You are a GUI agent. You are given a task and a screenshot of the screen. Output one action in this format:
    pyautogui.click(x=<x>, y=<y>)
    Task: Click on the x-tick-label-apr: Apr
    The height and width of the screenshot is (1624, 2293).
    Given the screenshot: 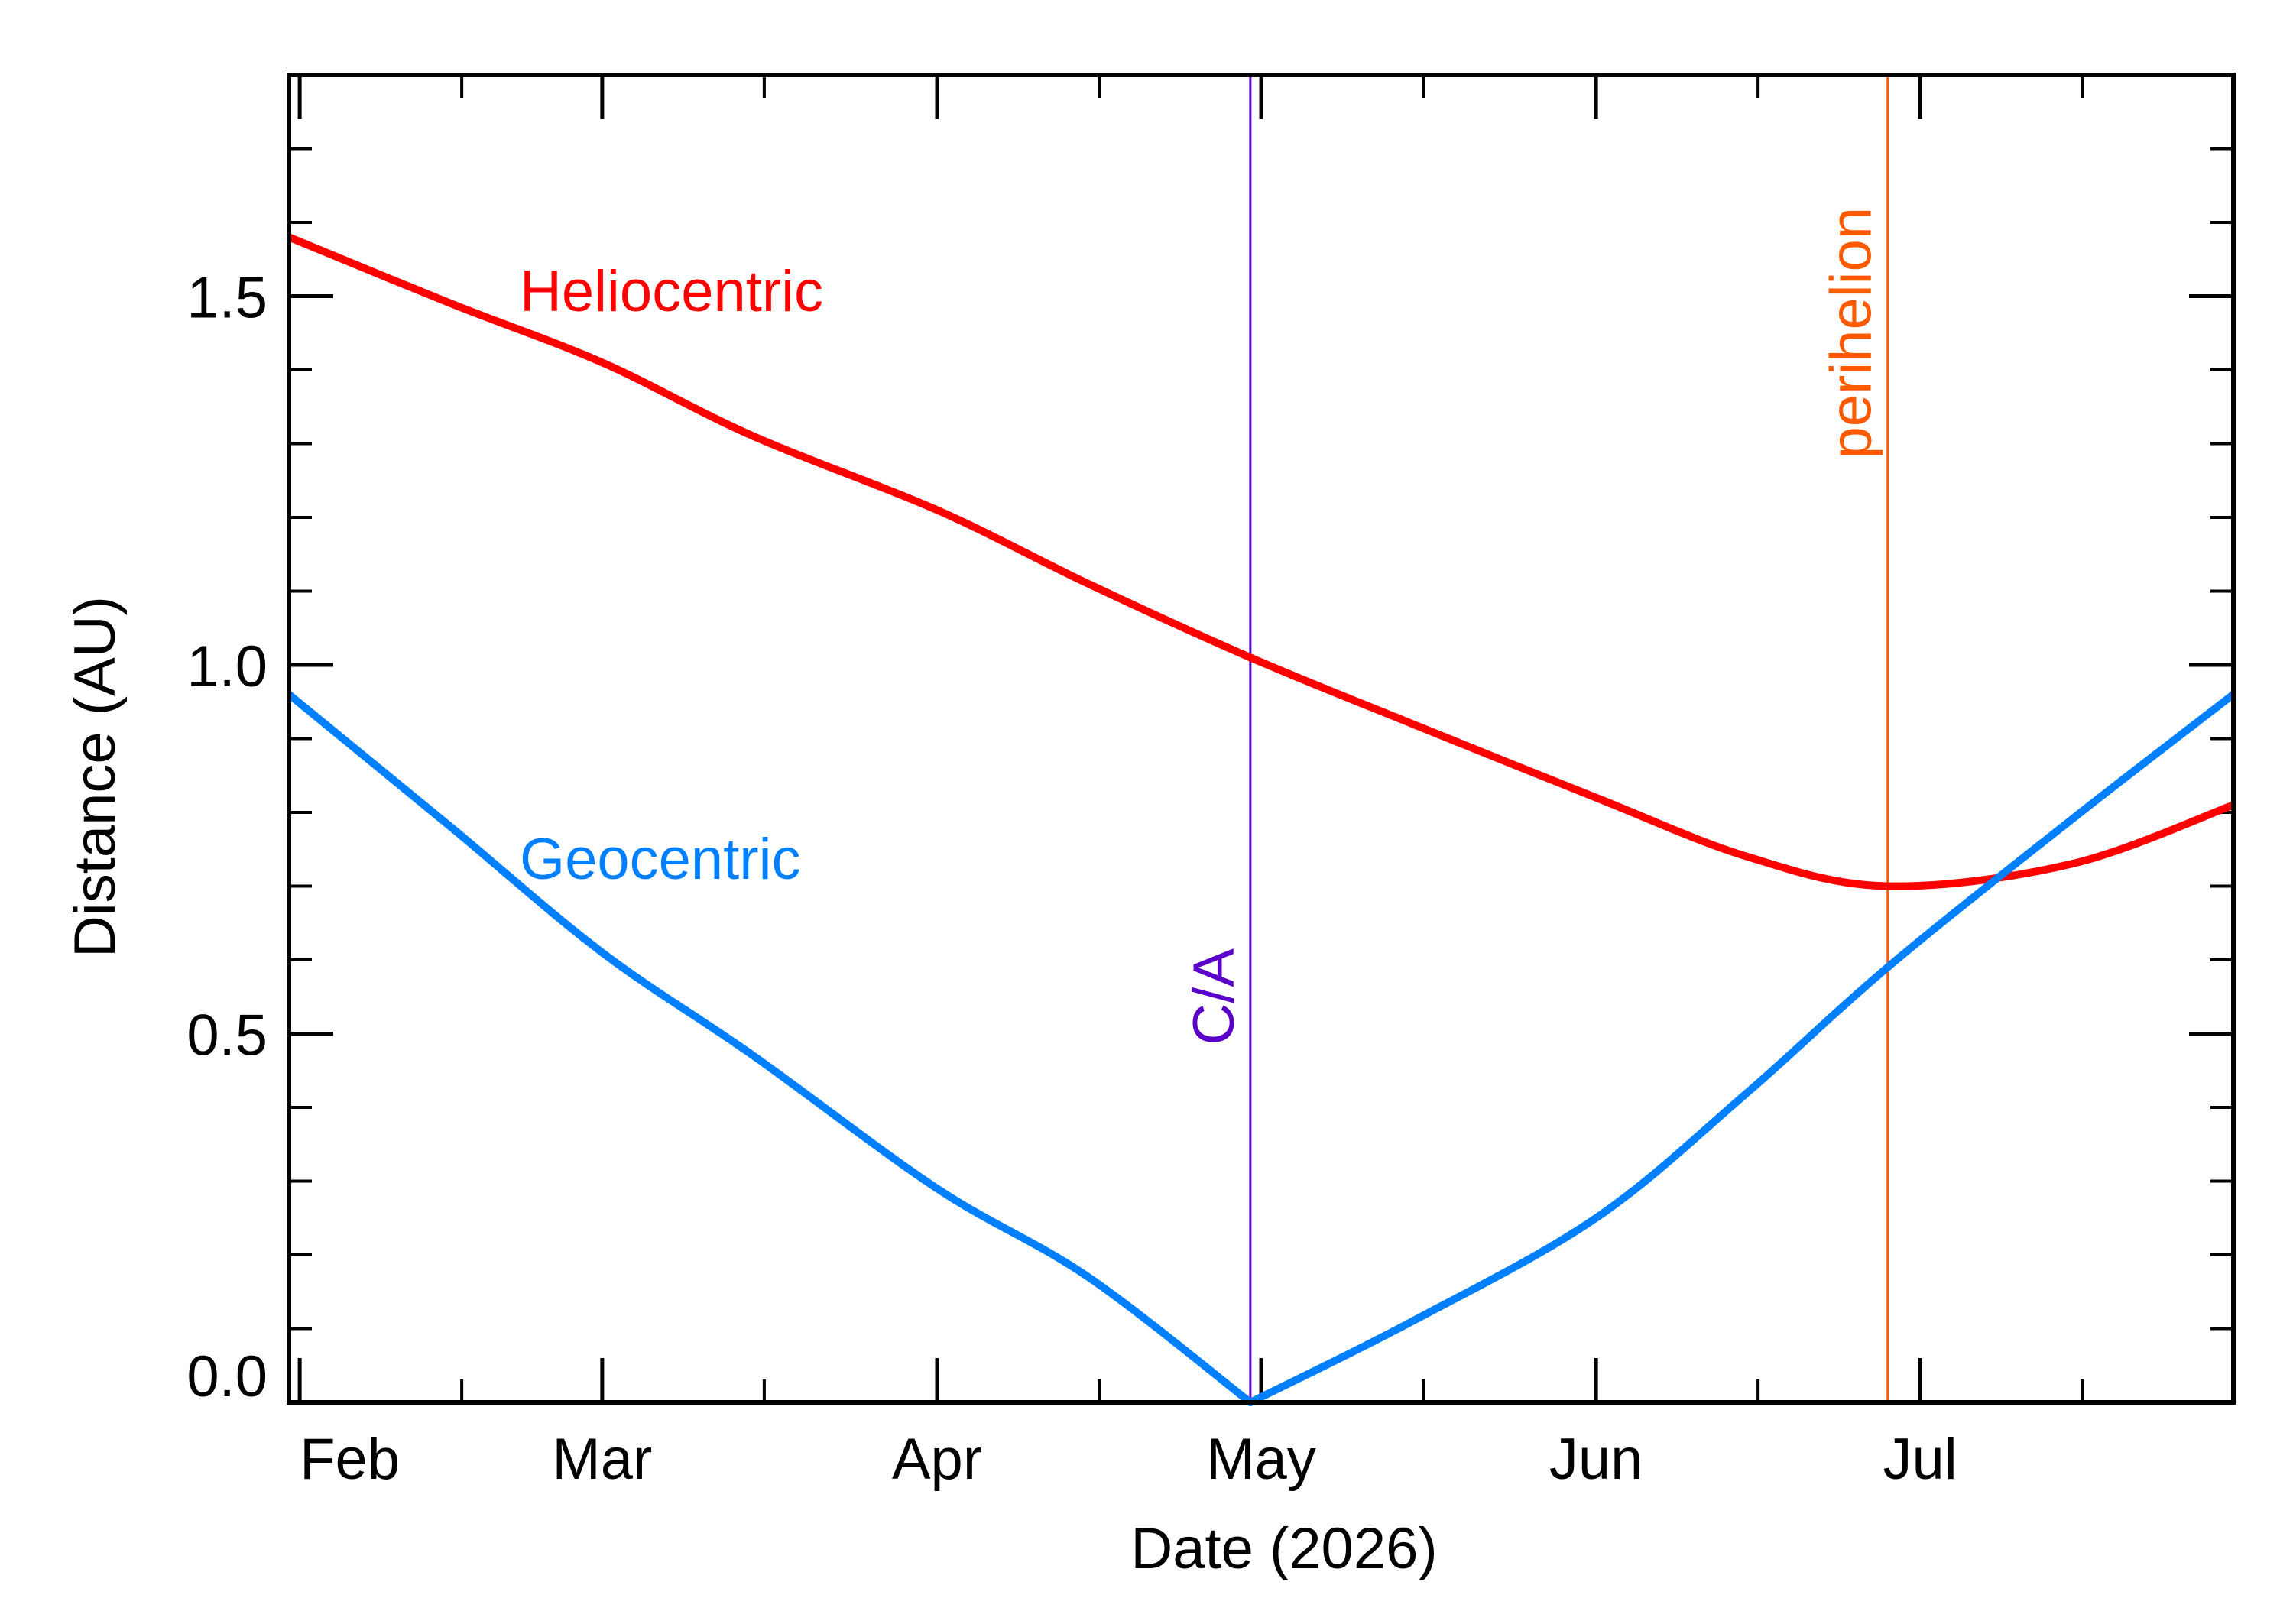 What is the action you would take?
    pyautogui.click(x=937, y=1459)
    